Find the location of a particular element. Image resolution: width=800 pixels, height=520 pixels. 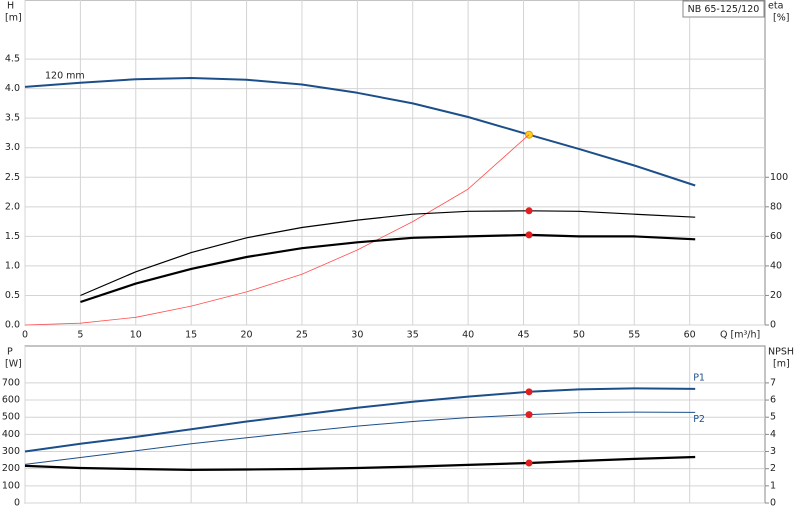

y-tick-label: 0.0 is located at coordinates (12, 325).